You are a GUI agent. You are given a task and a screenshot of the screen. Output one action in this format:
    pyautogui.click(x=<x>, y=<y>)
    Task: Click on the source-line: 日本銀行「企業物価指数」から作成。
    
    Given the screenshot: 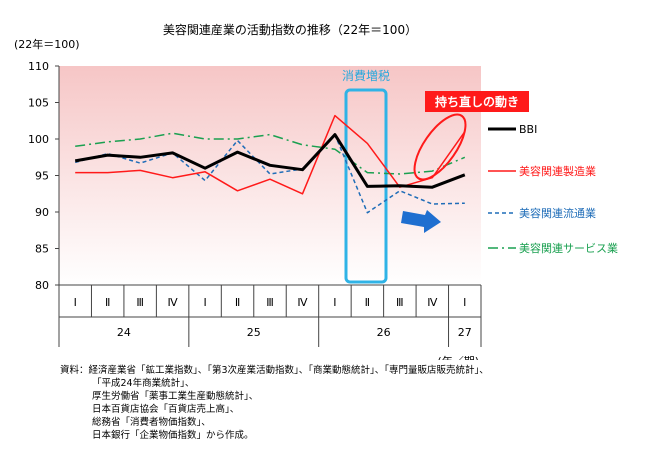 What is the action you would take?
    pyautogui.click(x=173, y=435)
    